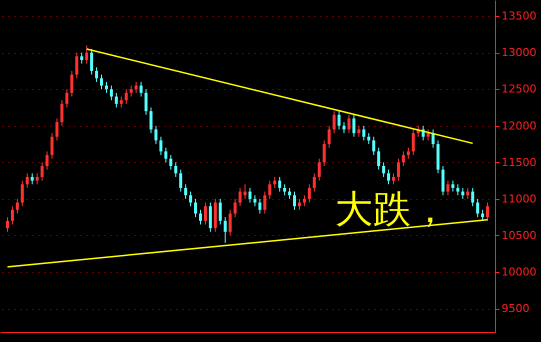 The width and height of the screenshot is (541, 342). I want to click on y-tick-label: 13500, so click(519, 16).